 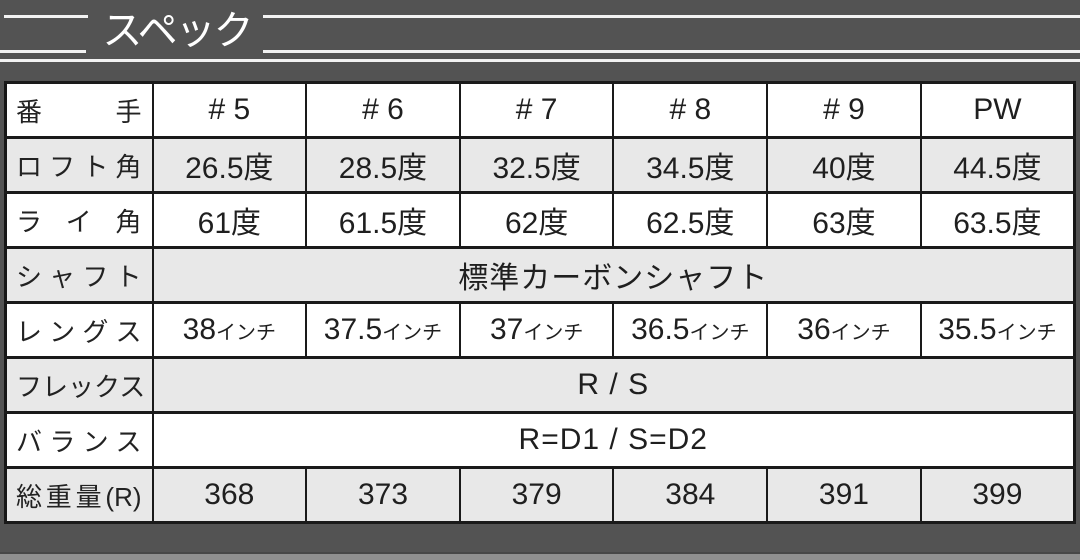 What do you see at coordinates (79, 330) in the screenshot?
I see `row-label-length: レングス` at bounding box center [79, 330].